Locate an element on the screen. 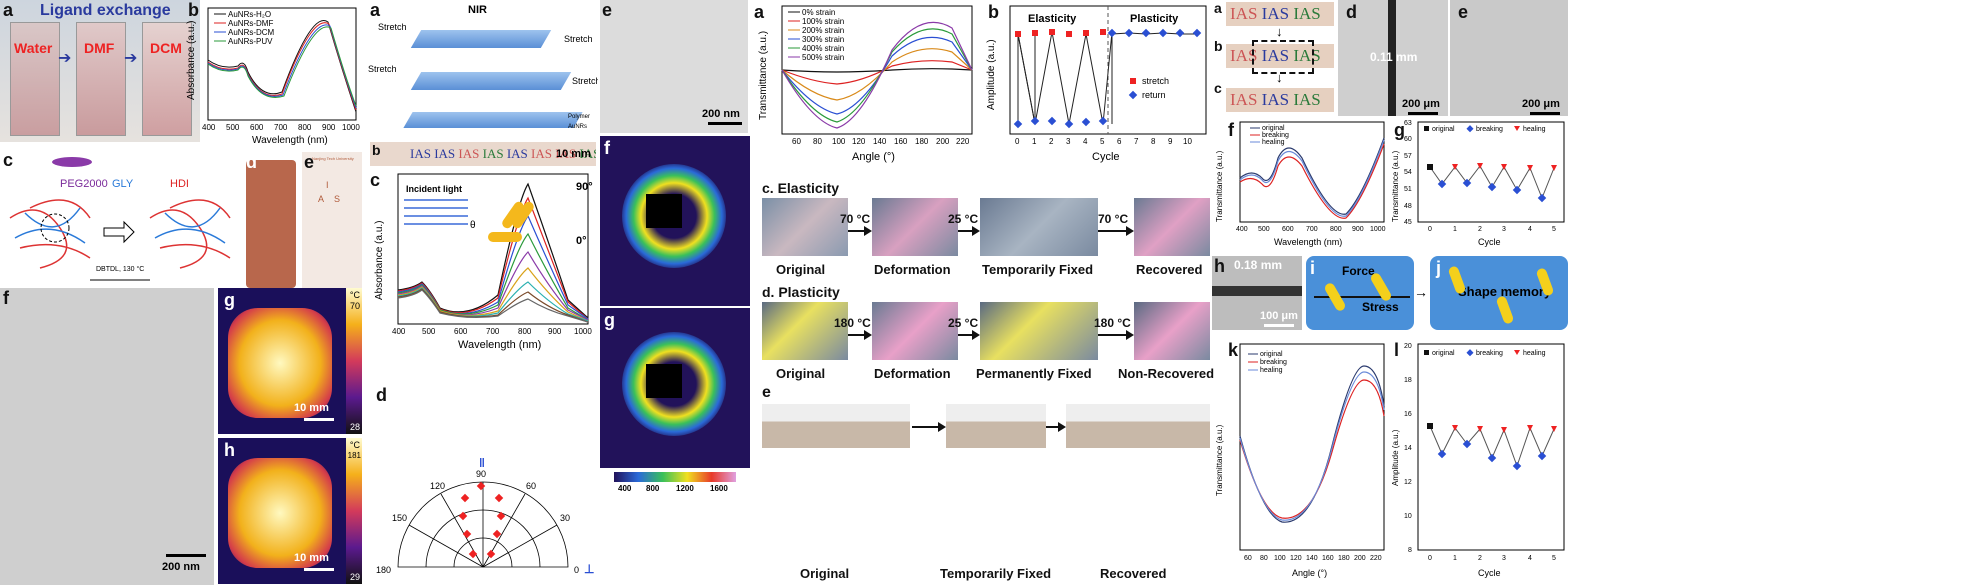 The width and height of the screenshot is (1978, 585). x-ticks: 0 1 2 3 4 5 6 7 8 9 10 is located at coordinates (1103, 141).